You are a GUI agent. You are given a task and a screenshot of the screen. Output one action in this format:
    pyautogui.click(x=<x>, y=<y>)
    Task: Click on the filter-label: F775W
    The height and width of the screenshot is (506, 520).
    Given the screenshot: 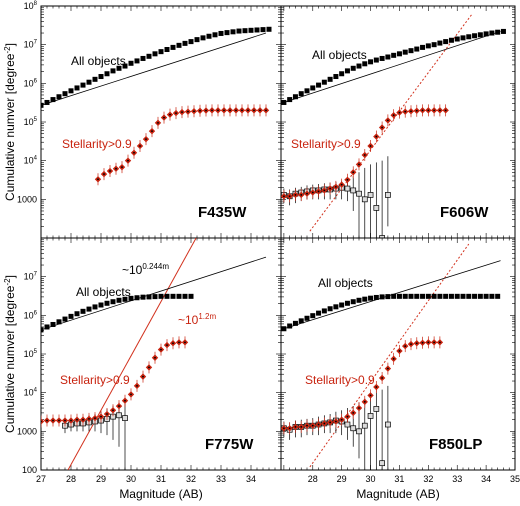 What is the action you would take?
    pyautogui.click(x=229, y=444)
    